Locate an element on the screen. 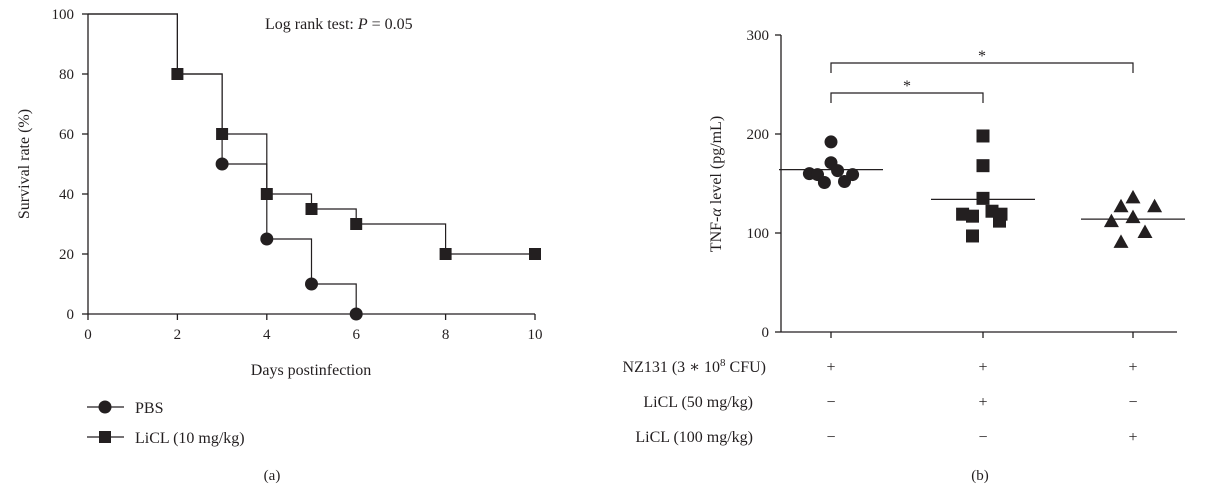 Image resolution: width=1207 pixels, height=490 pixels. a-x-tick-label: 2 is located at coordinates (178, 335).